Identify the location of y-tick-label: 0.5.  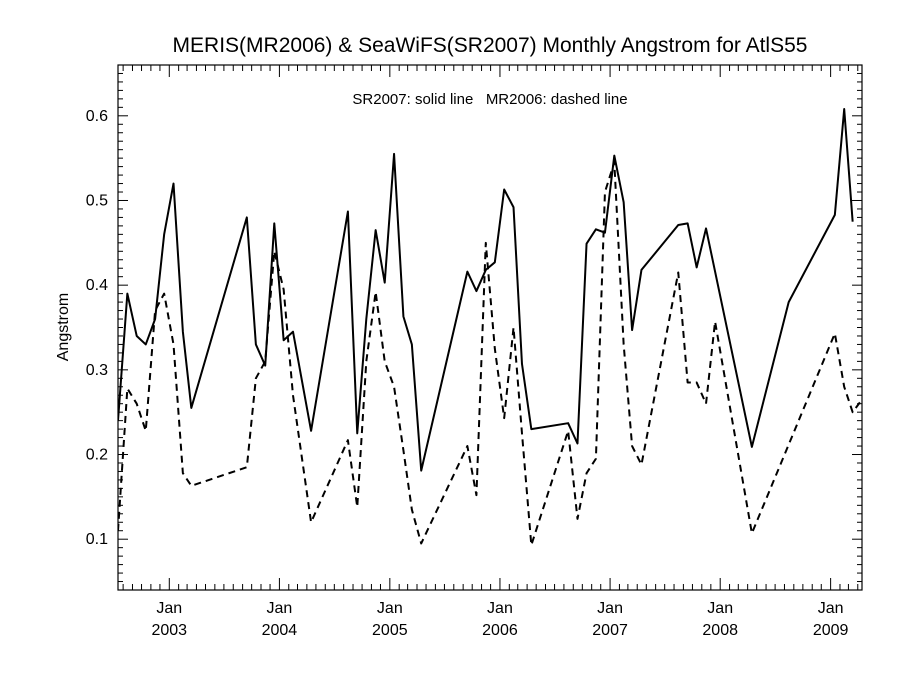
(97, 200).